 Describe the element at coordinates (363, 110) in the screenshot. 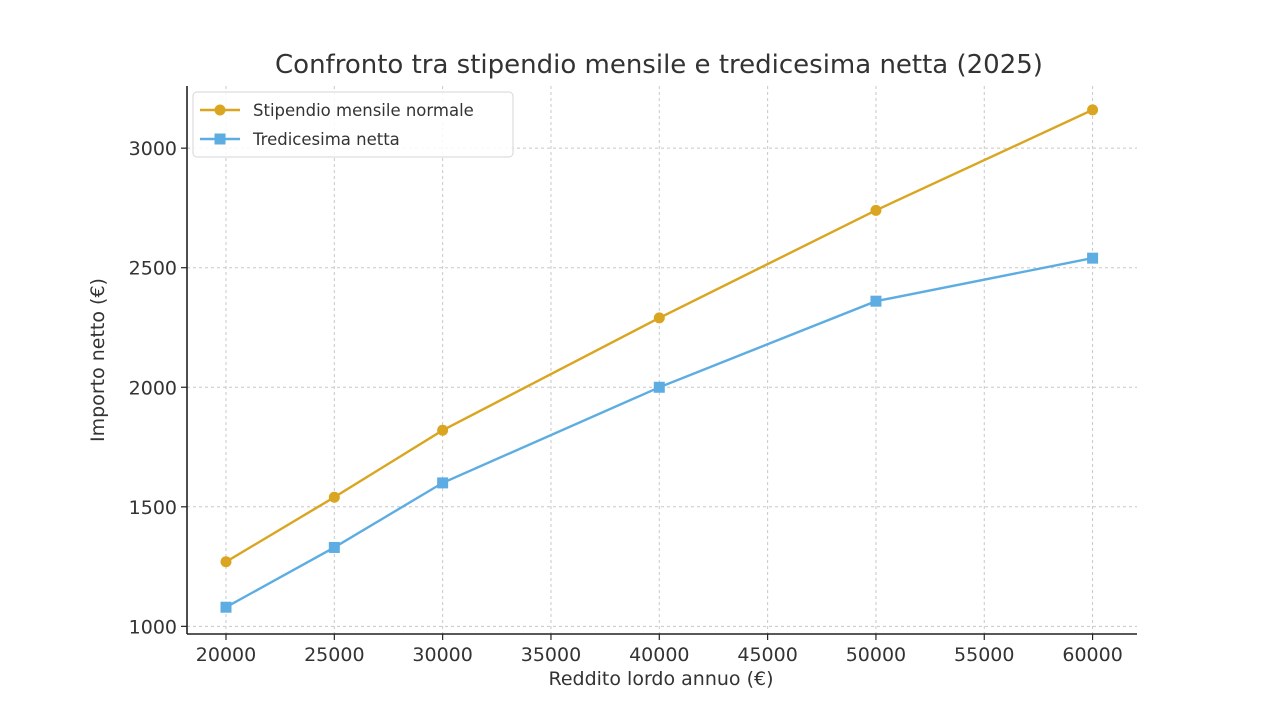

I see `legend-label: Stipendio mensile normale` at that location.